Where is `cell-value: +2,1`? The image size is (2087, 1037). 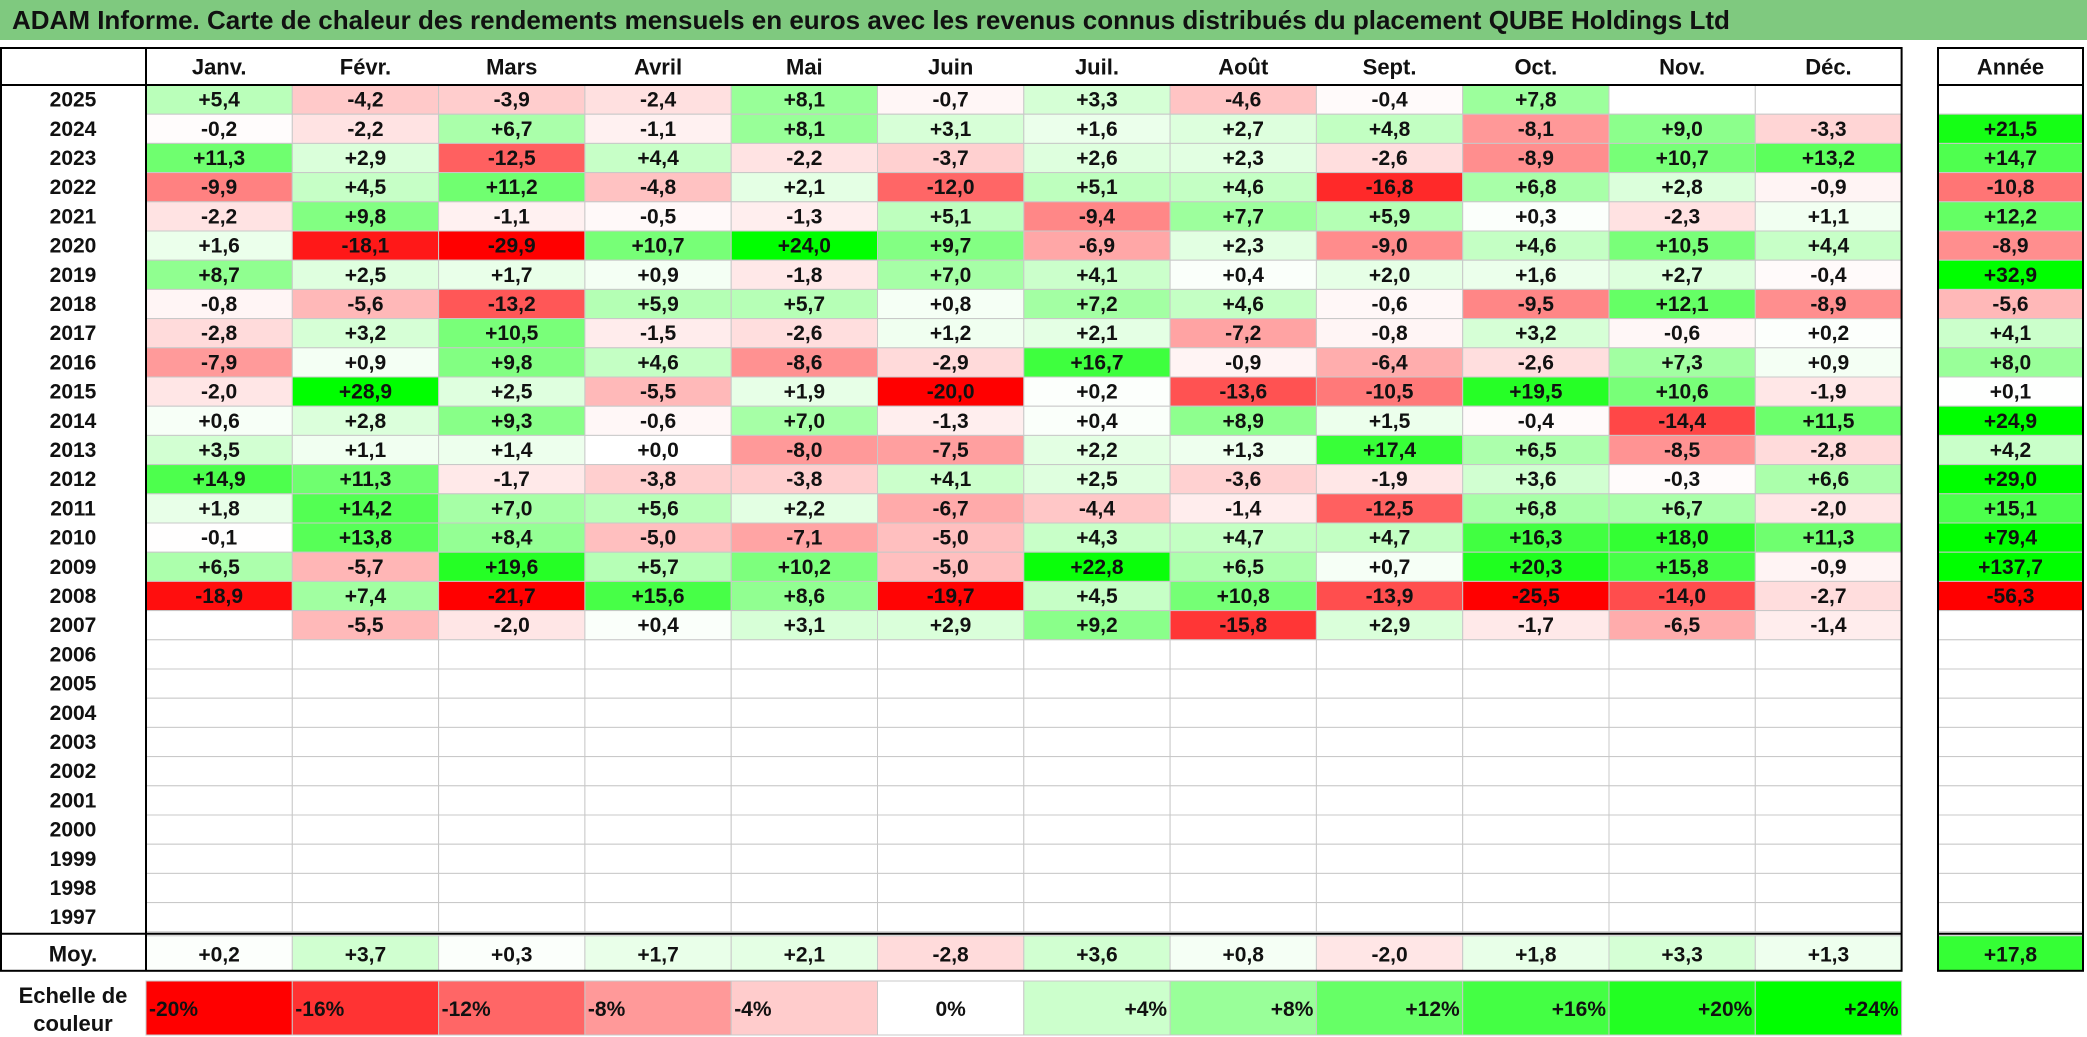 cell-value: +2,1 is located at coordinates (805, 187).